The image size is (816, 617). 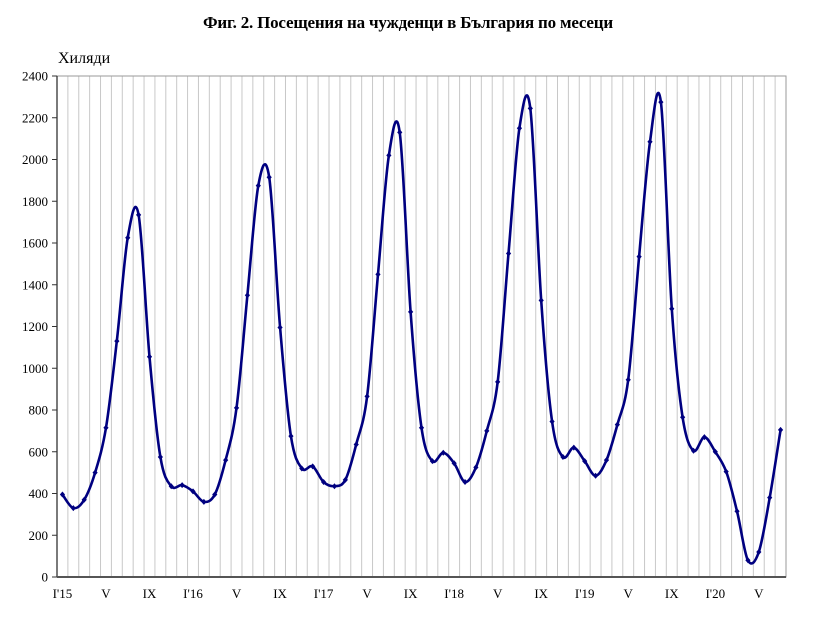 I want to click on y-tick-label: 800, so click(x=39, y=410).